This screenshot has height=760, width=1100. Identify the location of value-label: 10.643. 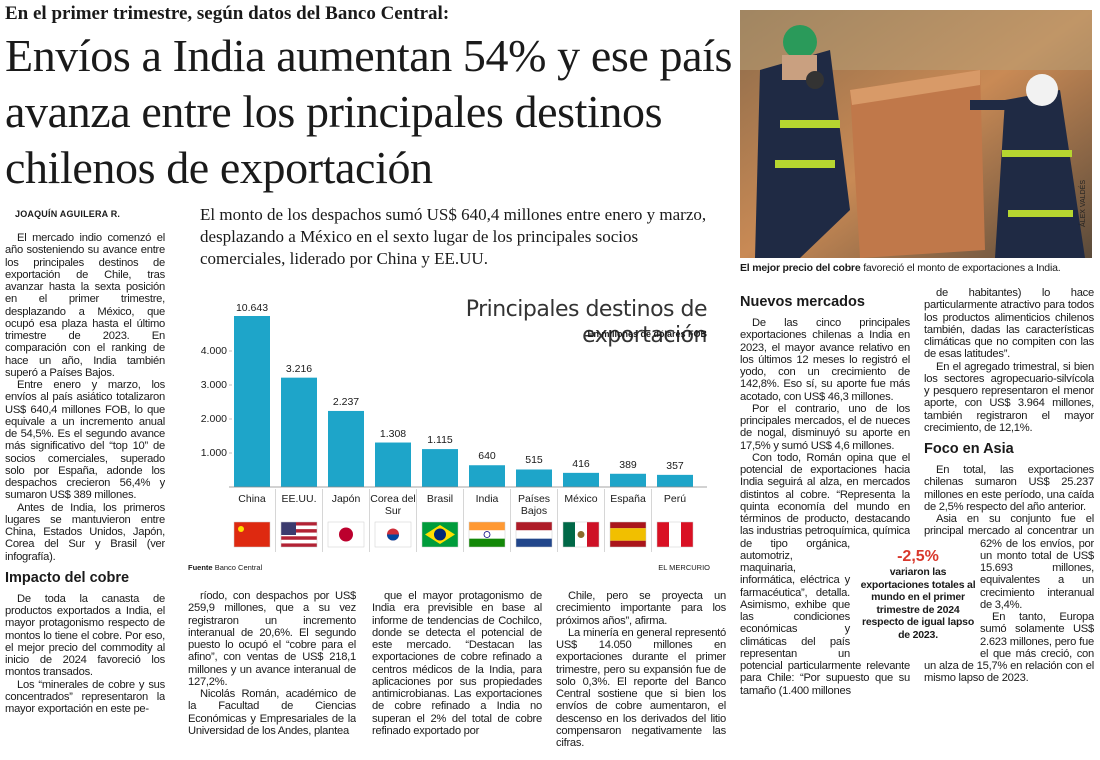
(252, 308).